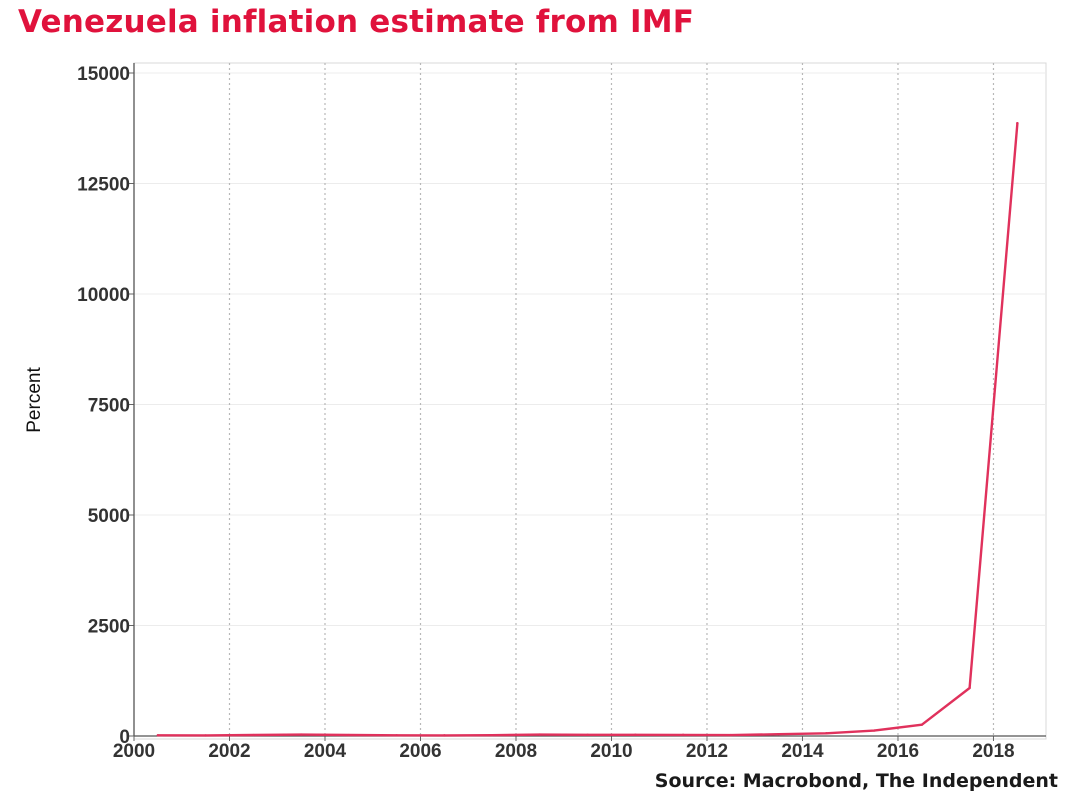 The image size is (1080, 810). Describe the element at coordinates (898, 751) in the screenshot. I see `x-tick-label: 2016` at that location.